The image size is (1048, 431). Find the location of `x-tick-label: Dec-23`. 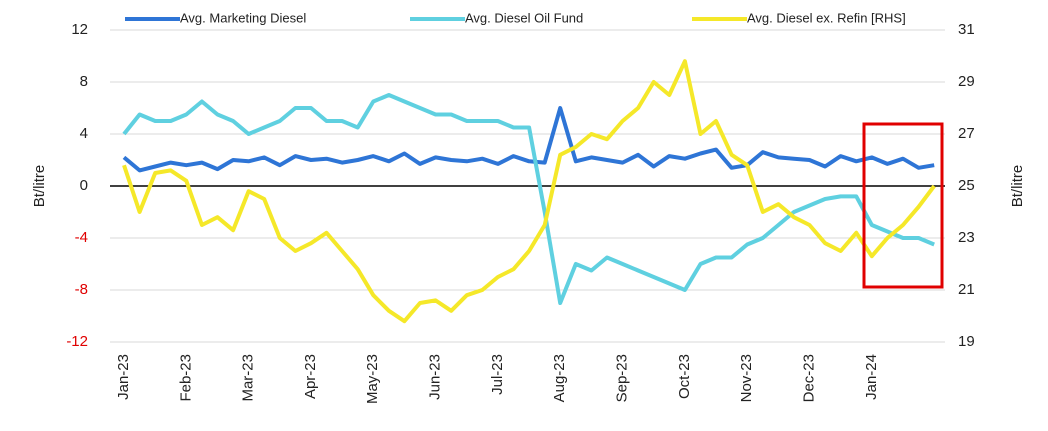

x-tick-label: Dec-23 is located at coordinates (808, 378).